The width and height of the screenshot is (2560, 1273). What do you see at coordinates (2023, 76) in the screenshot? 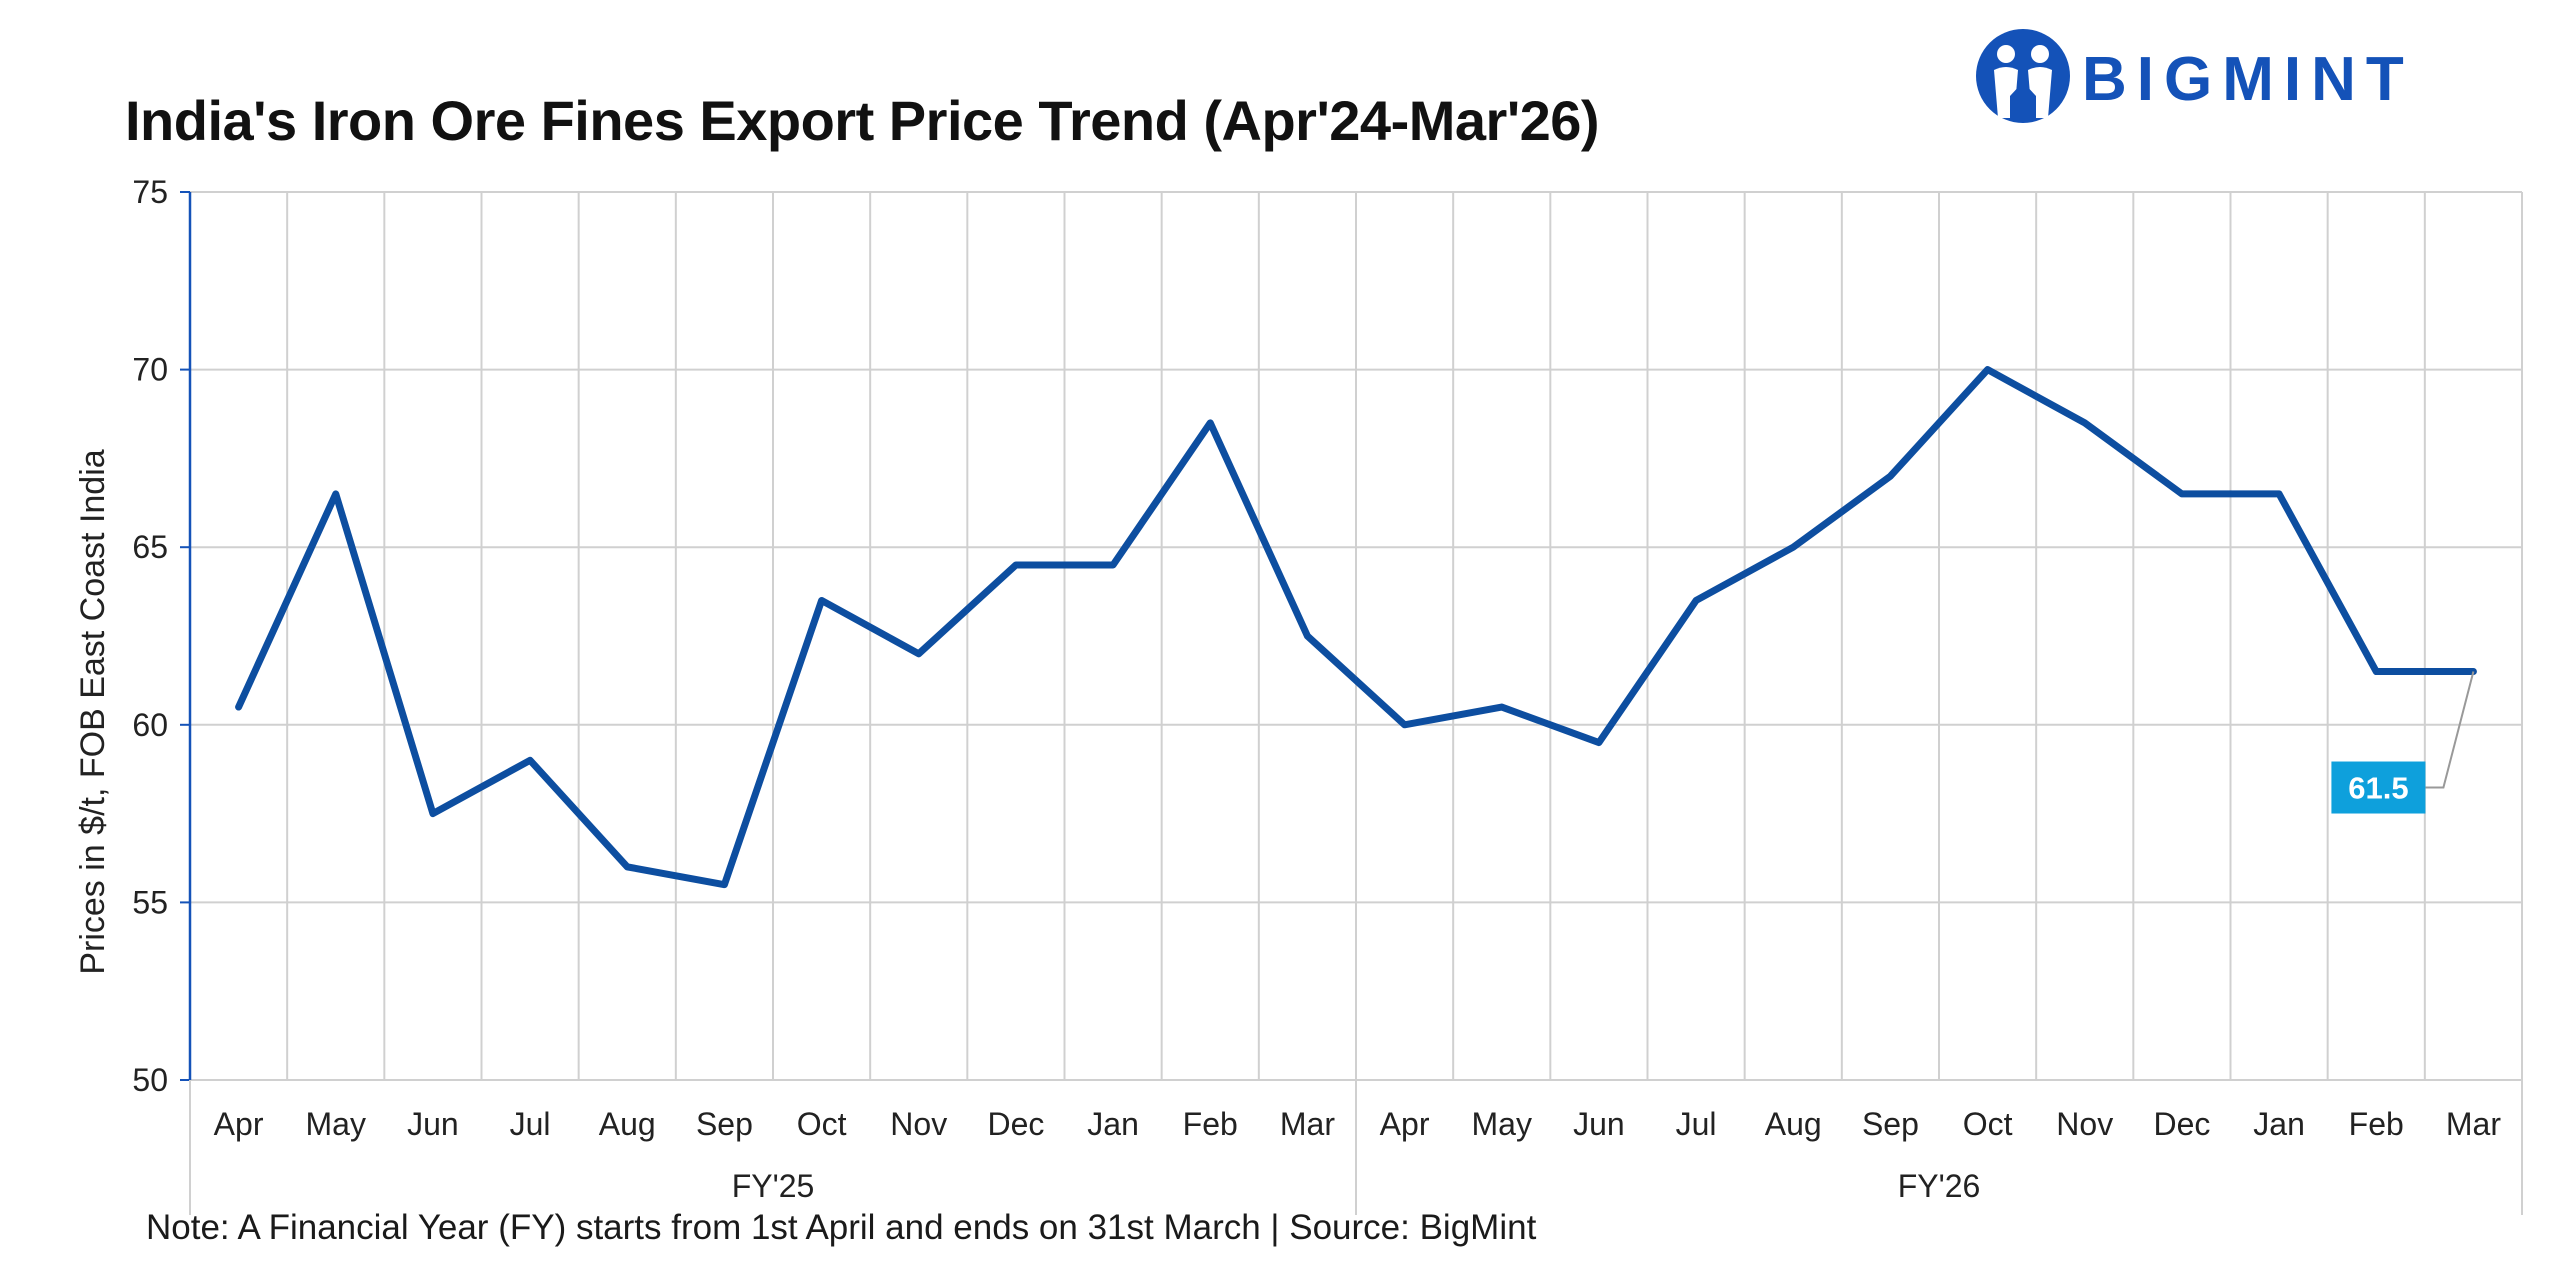
I see `bigmint-logo` at bounding box center [2023, 76].